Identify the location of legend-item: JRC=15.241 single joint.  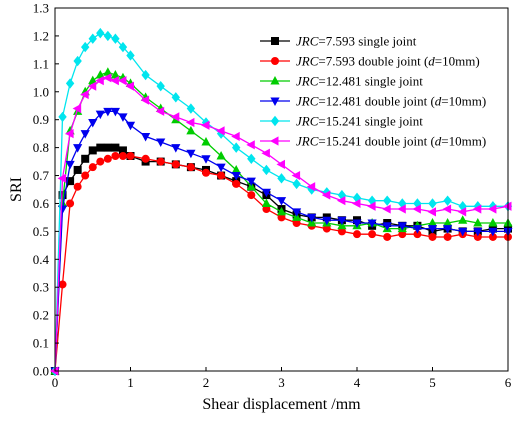
(341, 121).